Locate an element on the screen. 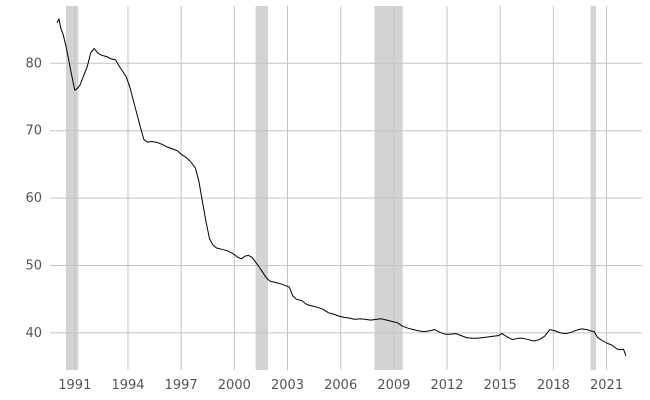 This screenshot has width=650, height=400. x-tick-label-2018: 2018 is located at coordinates (553, 385).